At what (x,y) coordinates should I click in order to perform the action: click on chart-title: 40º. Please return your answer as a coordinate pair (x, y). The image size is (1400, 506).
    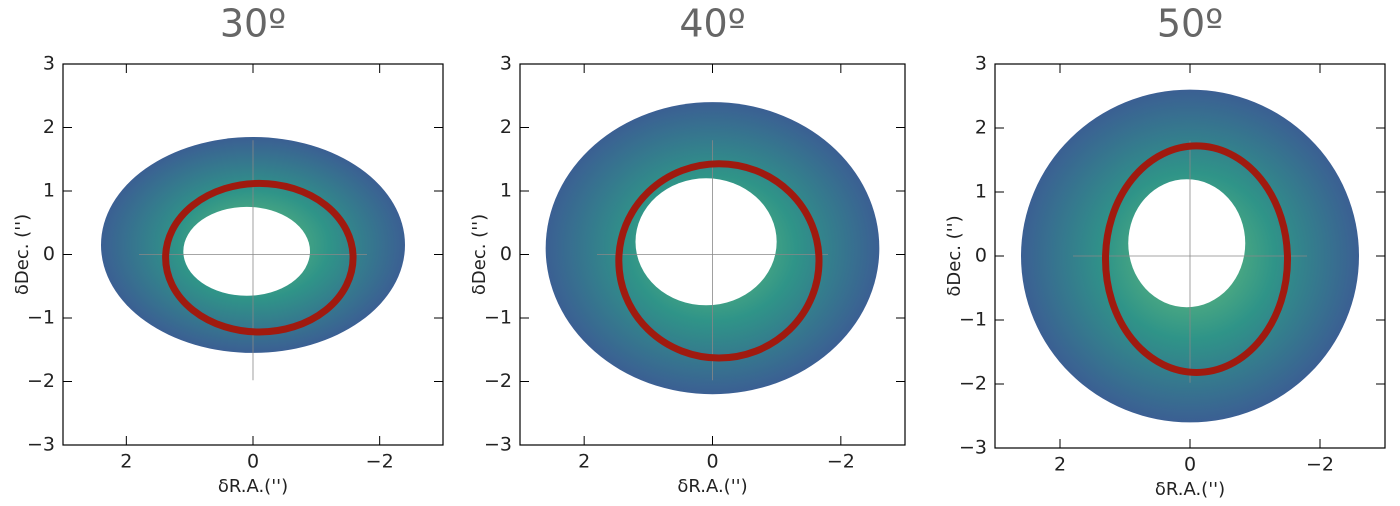
    Looking at the image, I should click on (712, 24).